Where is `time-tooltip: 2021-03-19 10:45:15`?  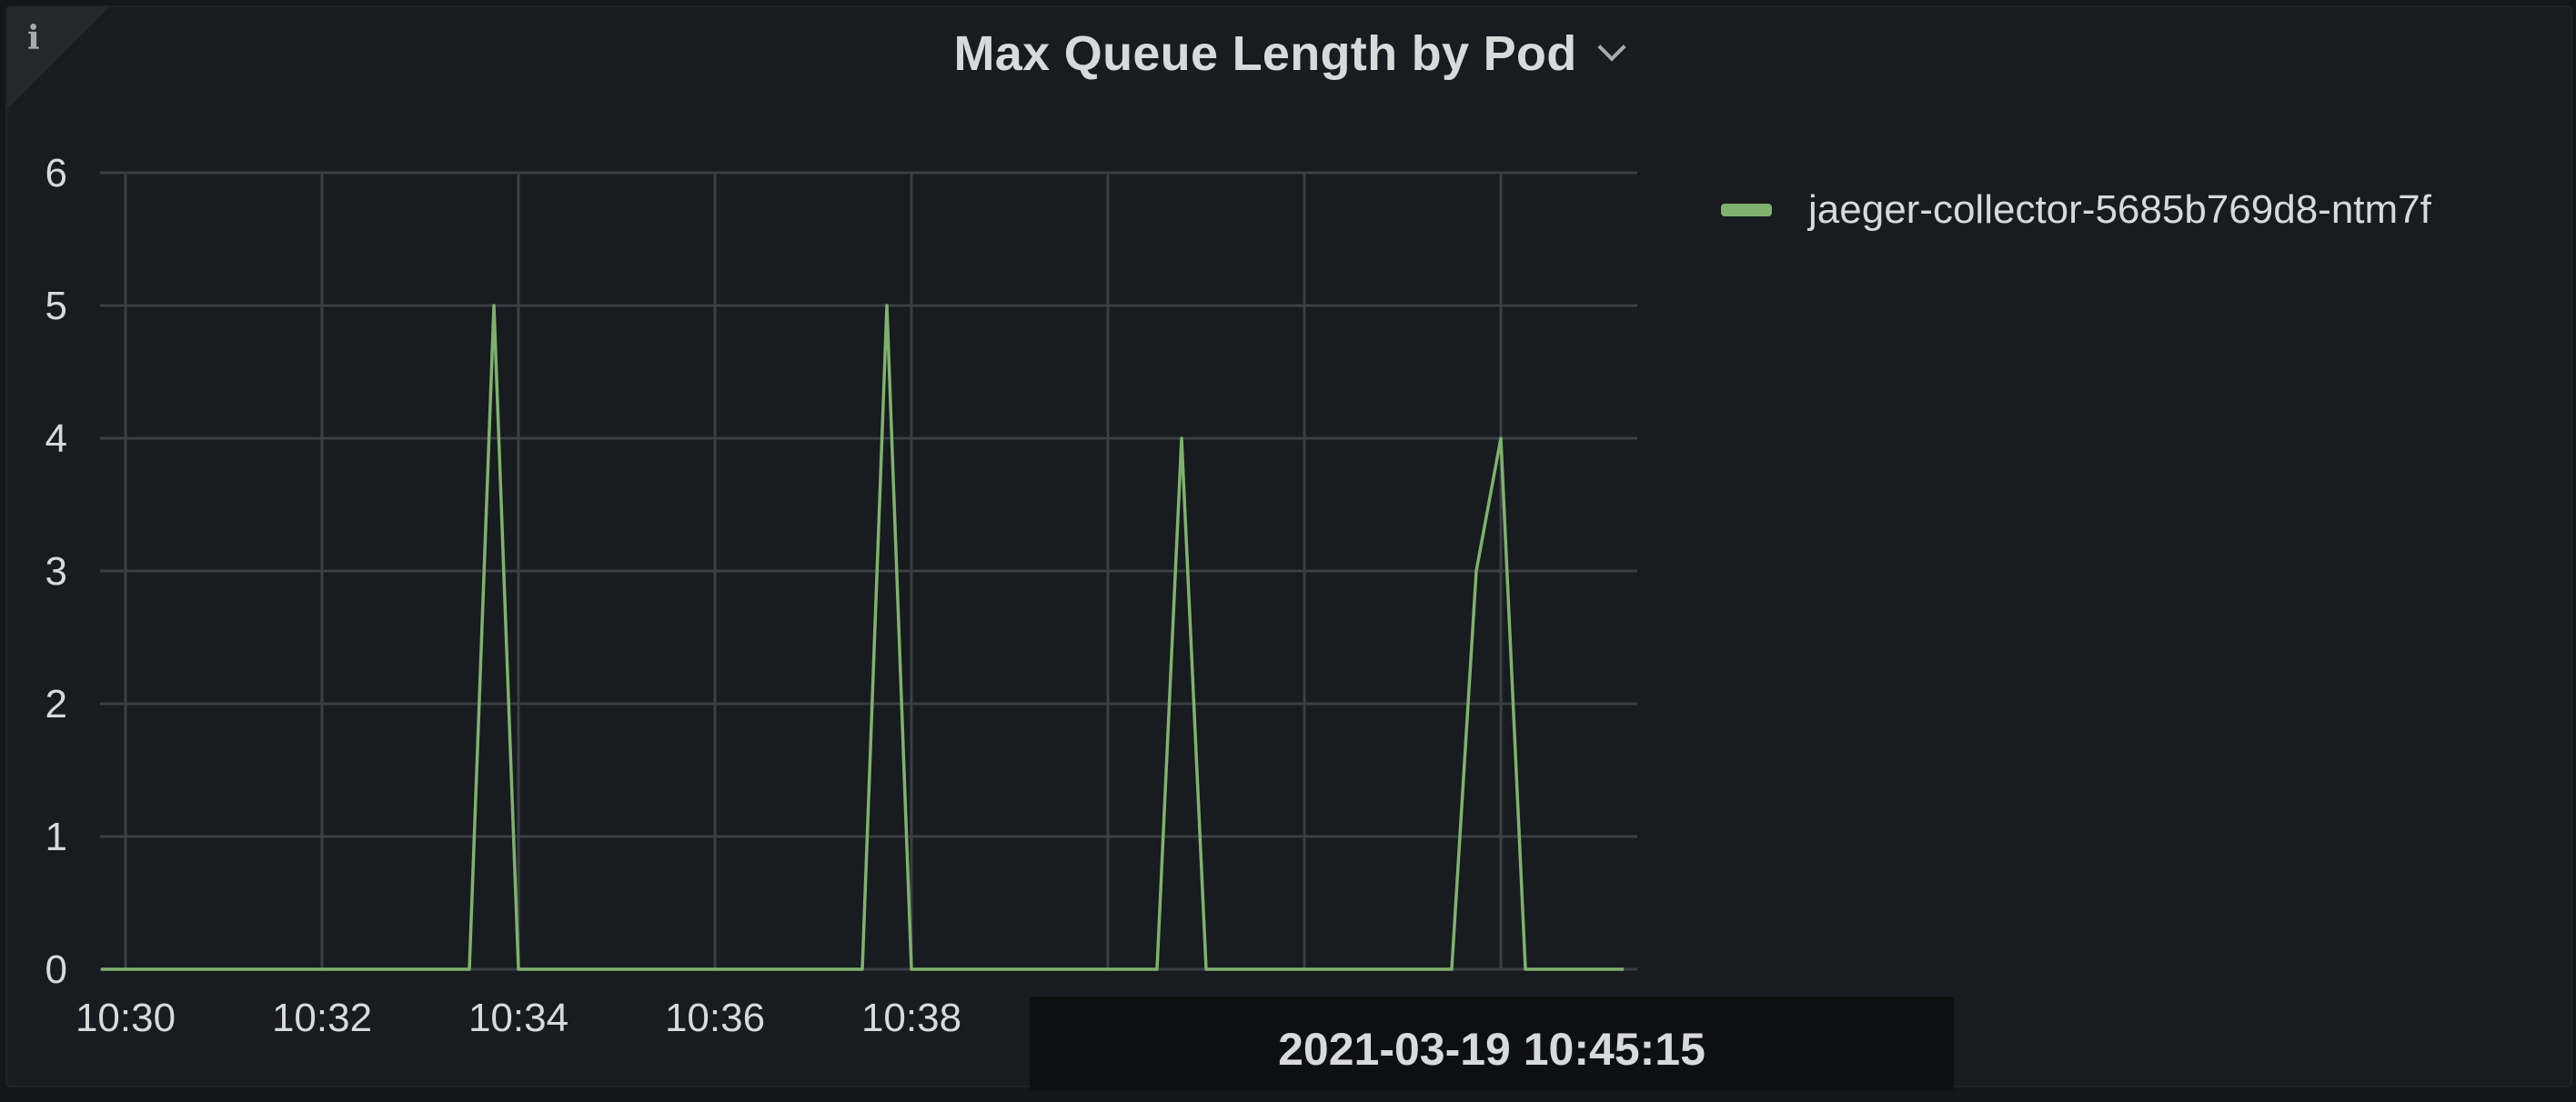 time-tooltip: 2021-03-19 10:45:15 is located at coordinates (1492, 1044).